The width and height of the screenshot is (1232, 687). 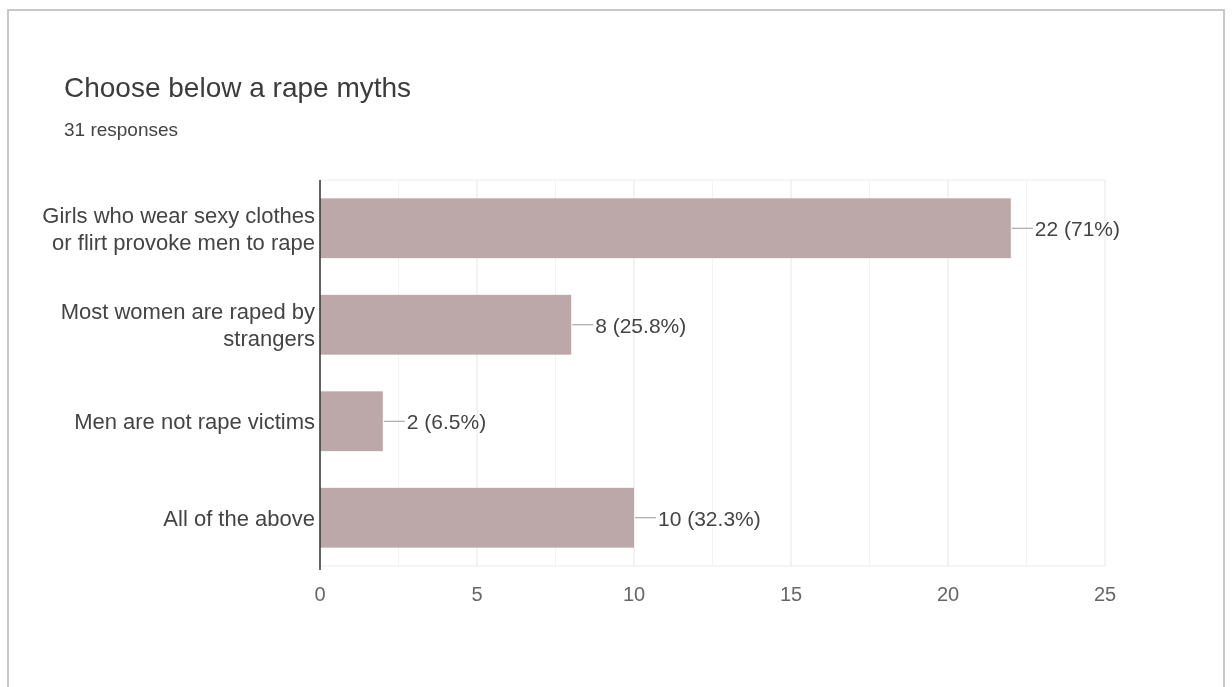 What do you see at coordinates (320, 594) in the screenshot?
I see `x-tick-label: 0` at bounding box center [320, 594].